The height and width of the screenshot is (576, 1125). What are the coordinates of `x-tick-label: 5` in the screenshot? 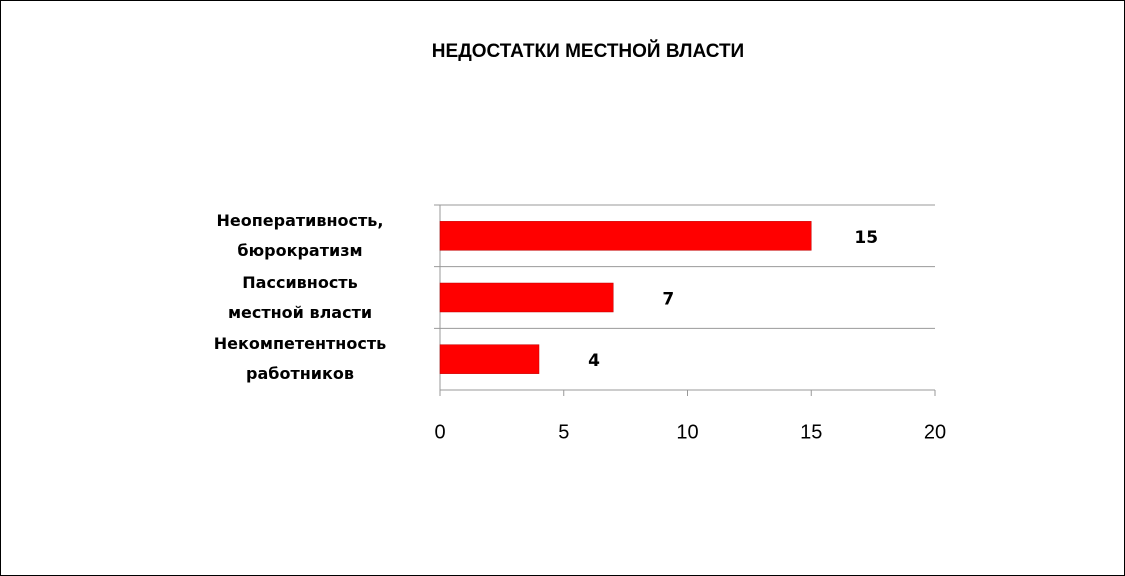 It's located at (563, 432).